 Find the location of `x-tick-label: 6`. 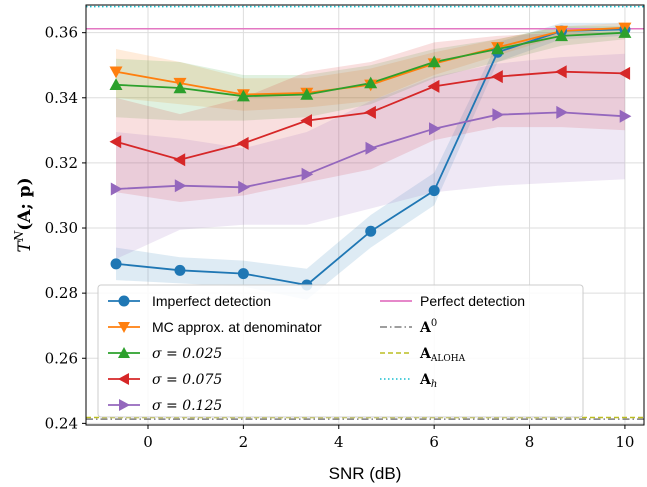

x-tick-label: 6 is located at coordinates (434, 442).